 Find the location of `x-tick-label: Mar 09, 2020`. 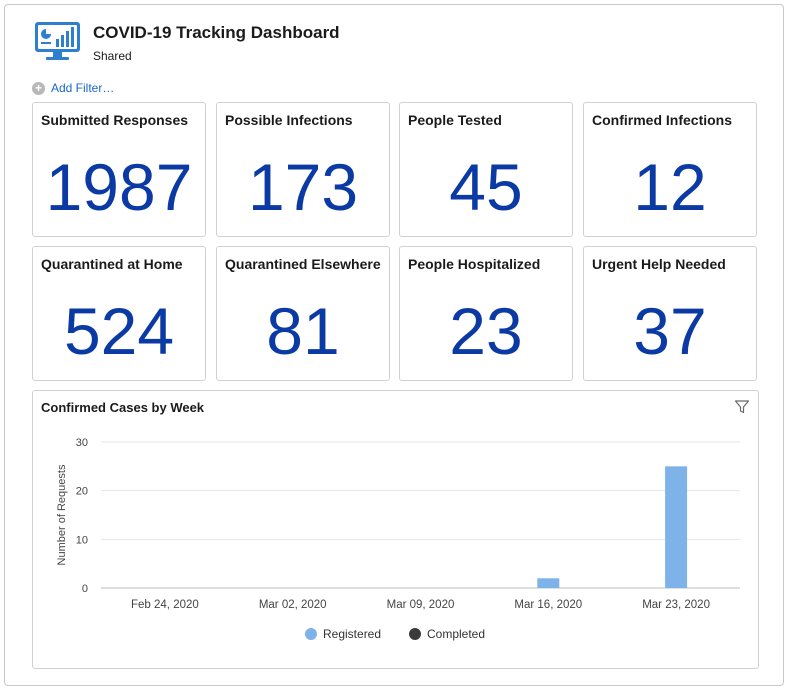

x-tick-label: Mar 09, 2020 is located at coordinates (421, 605).